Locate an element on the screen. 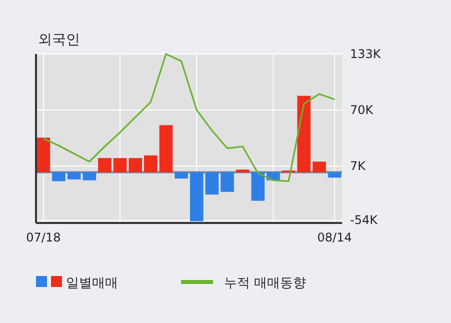 The image size is (451, 323). legend-label: 일별매매 is located at coordinates (92, 283).